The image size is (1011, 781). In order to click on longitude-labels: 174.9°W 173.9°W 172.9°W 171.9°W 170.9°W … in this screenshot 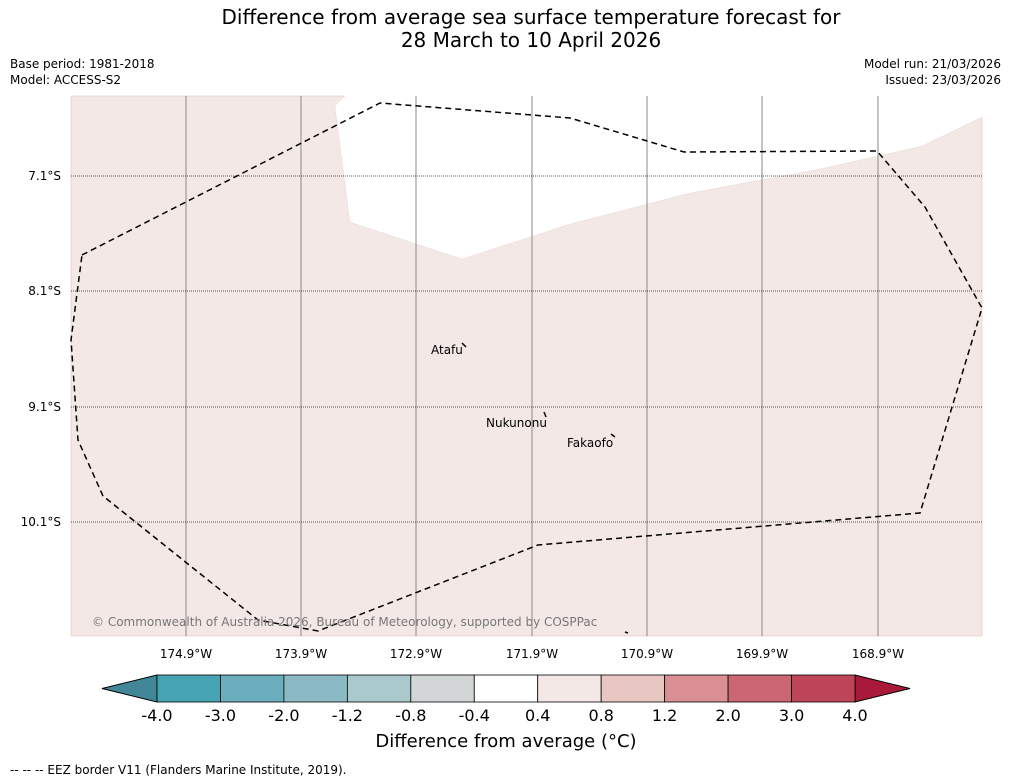, I will do `click(532, 654)`.